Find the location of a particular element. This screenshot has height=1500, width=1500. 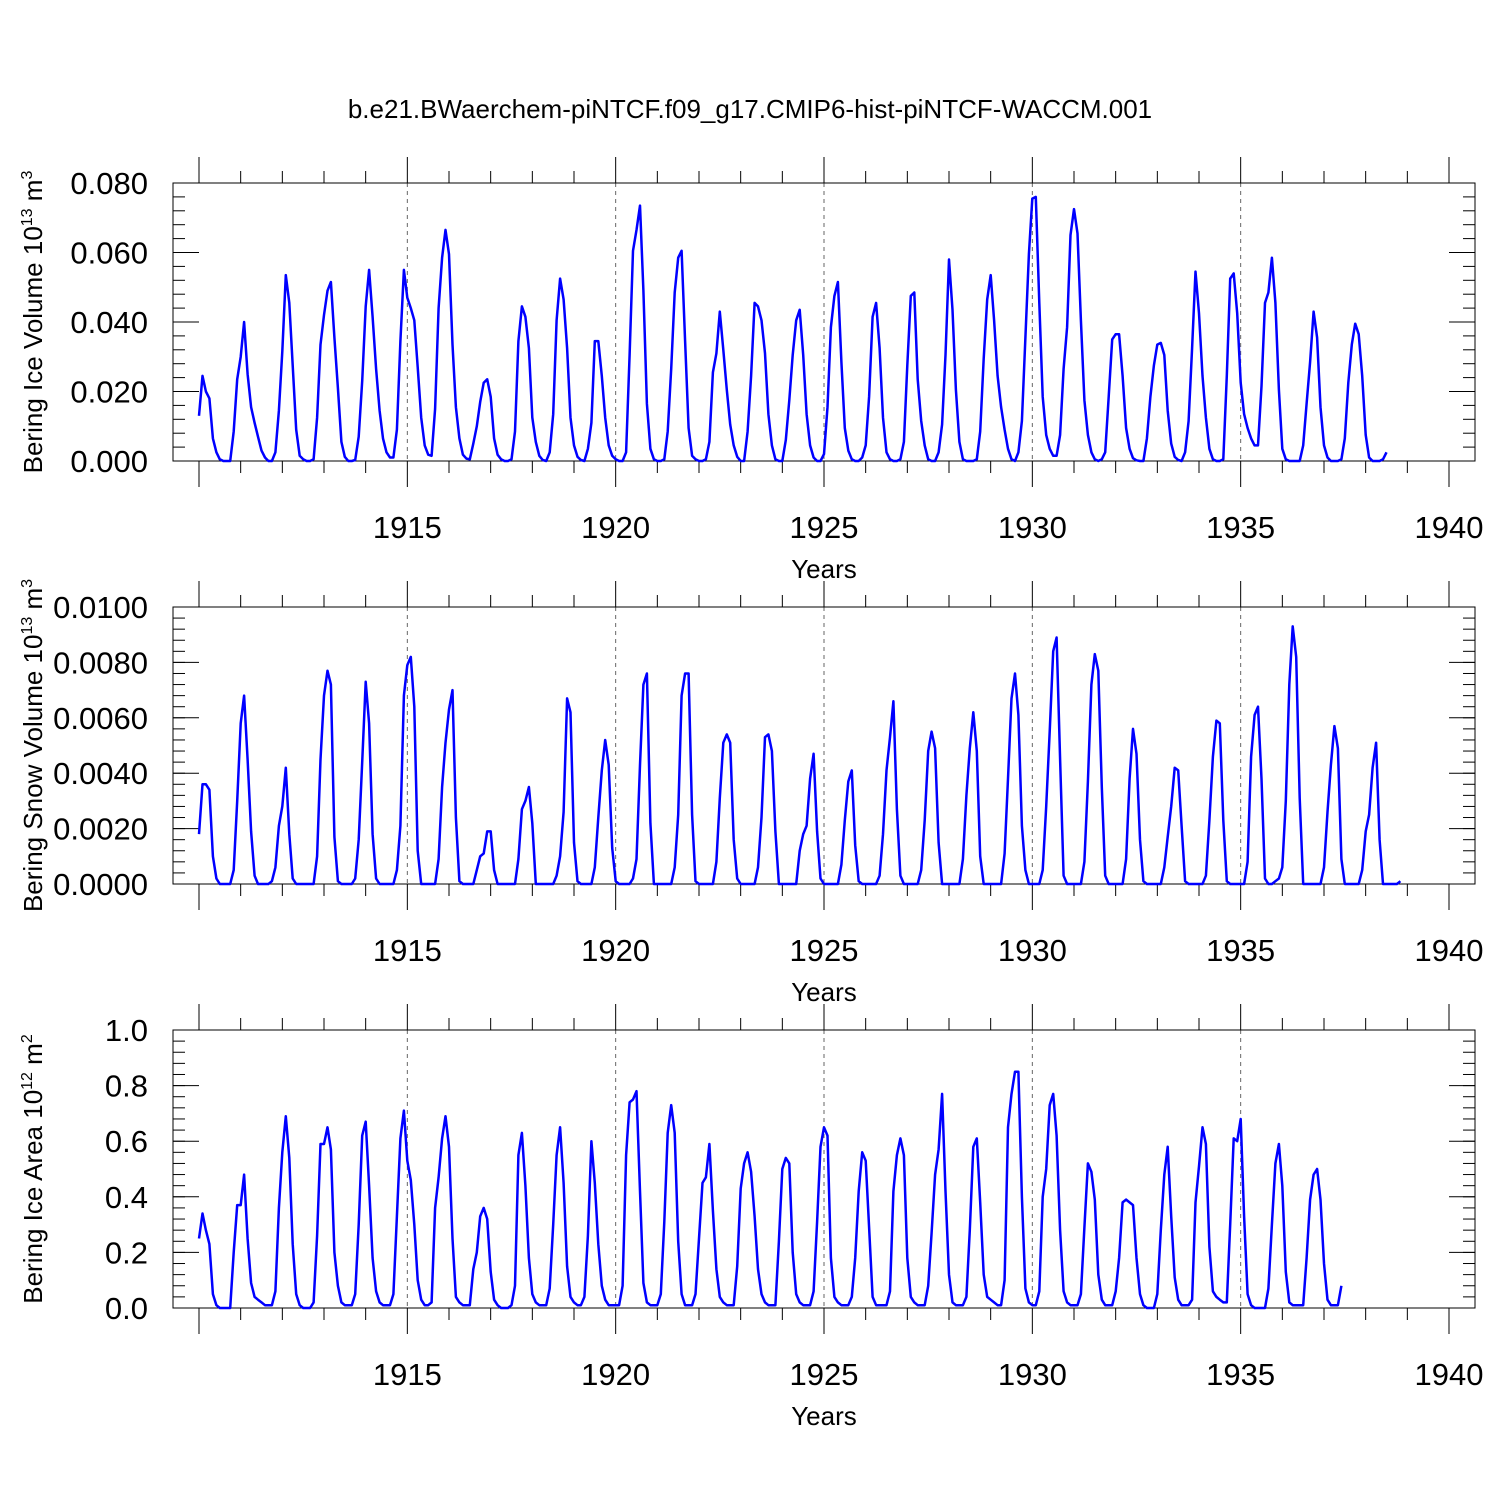

y-axis-label: Bering Ice Volume 1013 m3 is located at coordinates (33, 322).